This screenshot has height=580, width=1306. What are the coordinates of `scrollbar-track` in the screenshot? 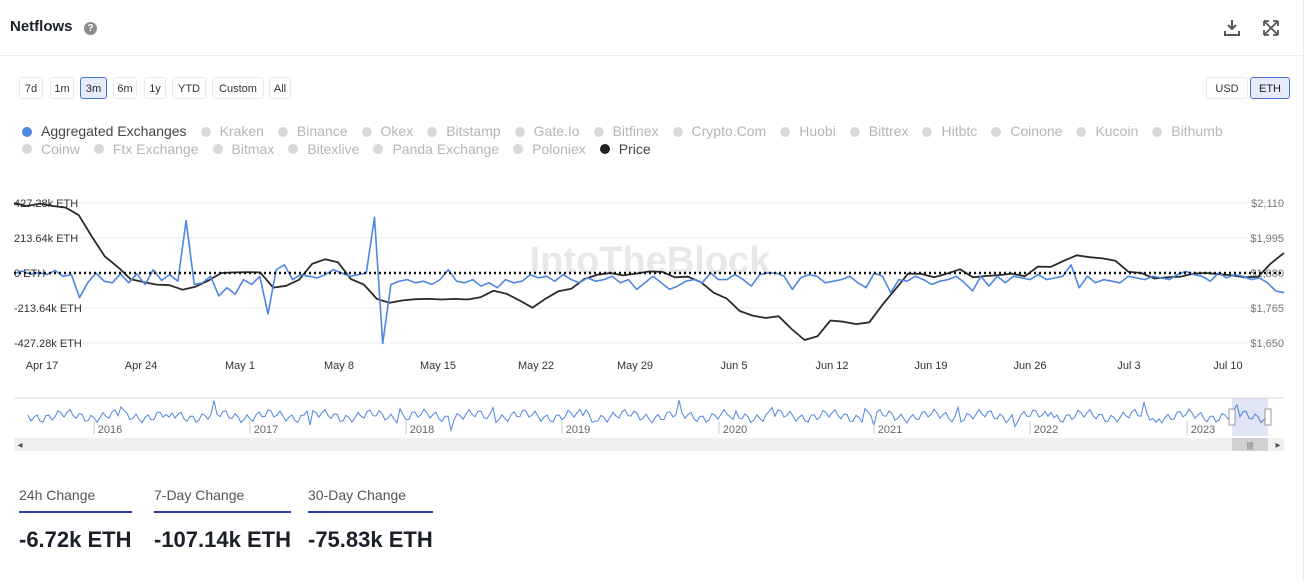 It's located at (649, 444).